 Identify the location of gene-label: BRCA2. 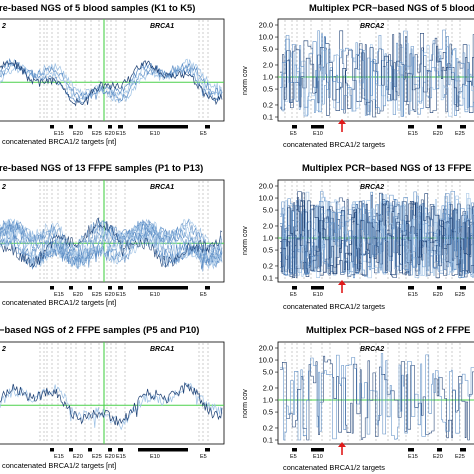
(372, 187).